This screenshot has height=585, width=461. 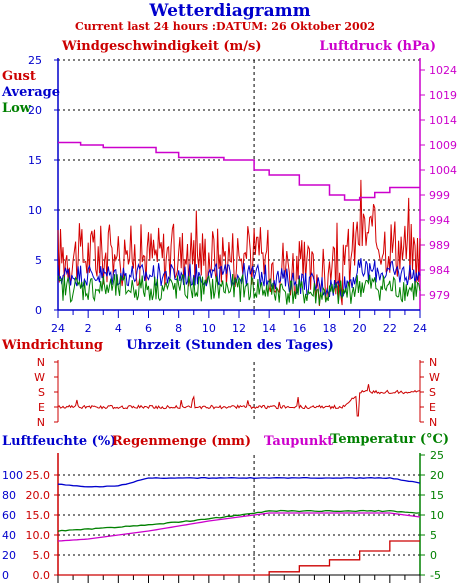 What do you see at coordinates (5, 575) in the screenshot?
I see `humidity-tick-label: 0` at bounding box center [5, 575].